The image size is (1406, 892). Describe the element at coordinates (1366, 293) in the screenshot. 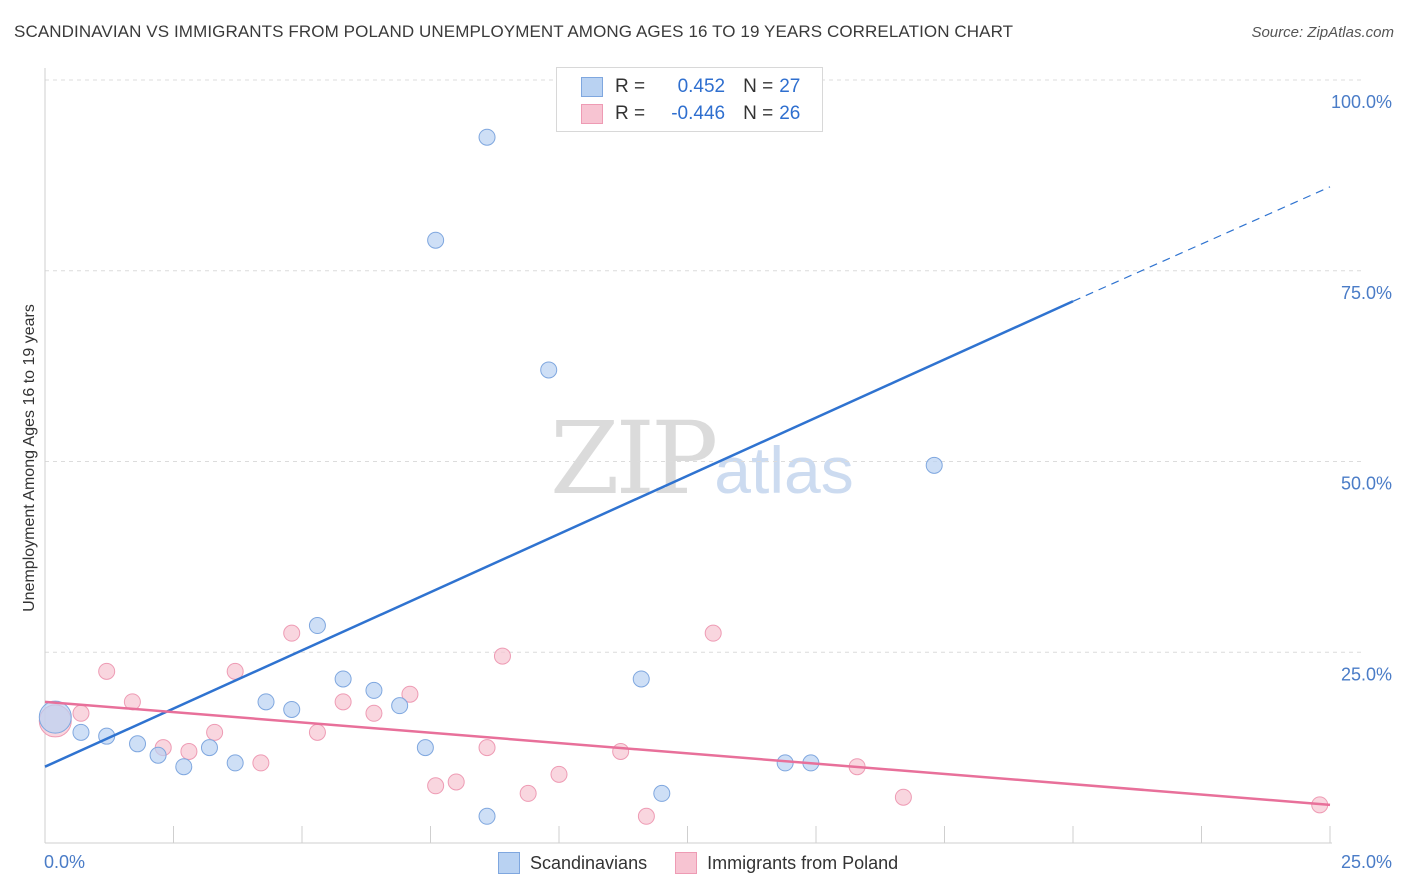

I see `y-tick-label: 75.0%` at that location.